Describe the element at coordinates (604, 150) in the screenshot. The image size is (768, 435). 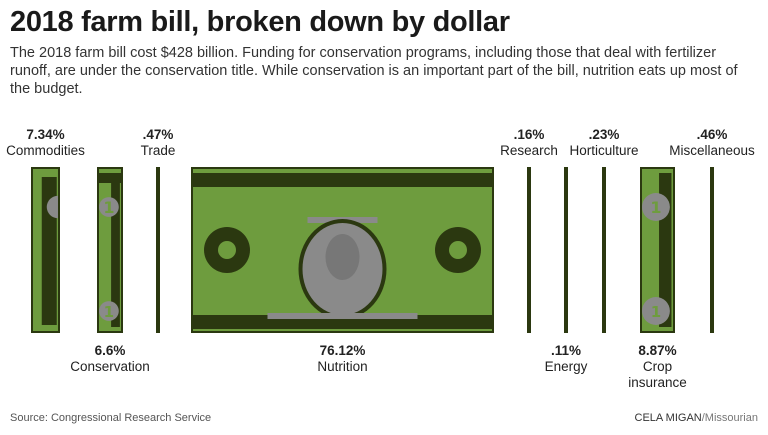
I see `category-label: Horticulture` at that location.